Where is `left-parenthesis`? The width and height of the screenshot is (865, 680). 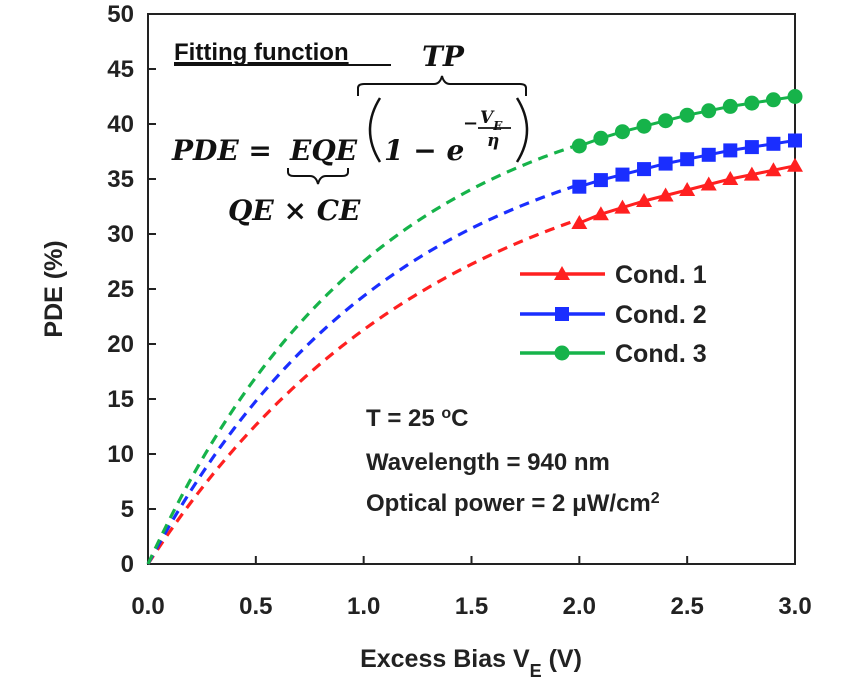 left-parenthesis is located at coordinates (375, 130).